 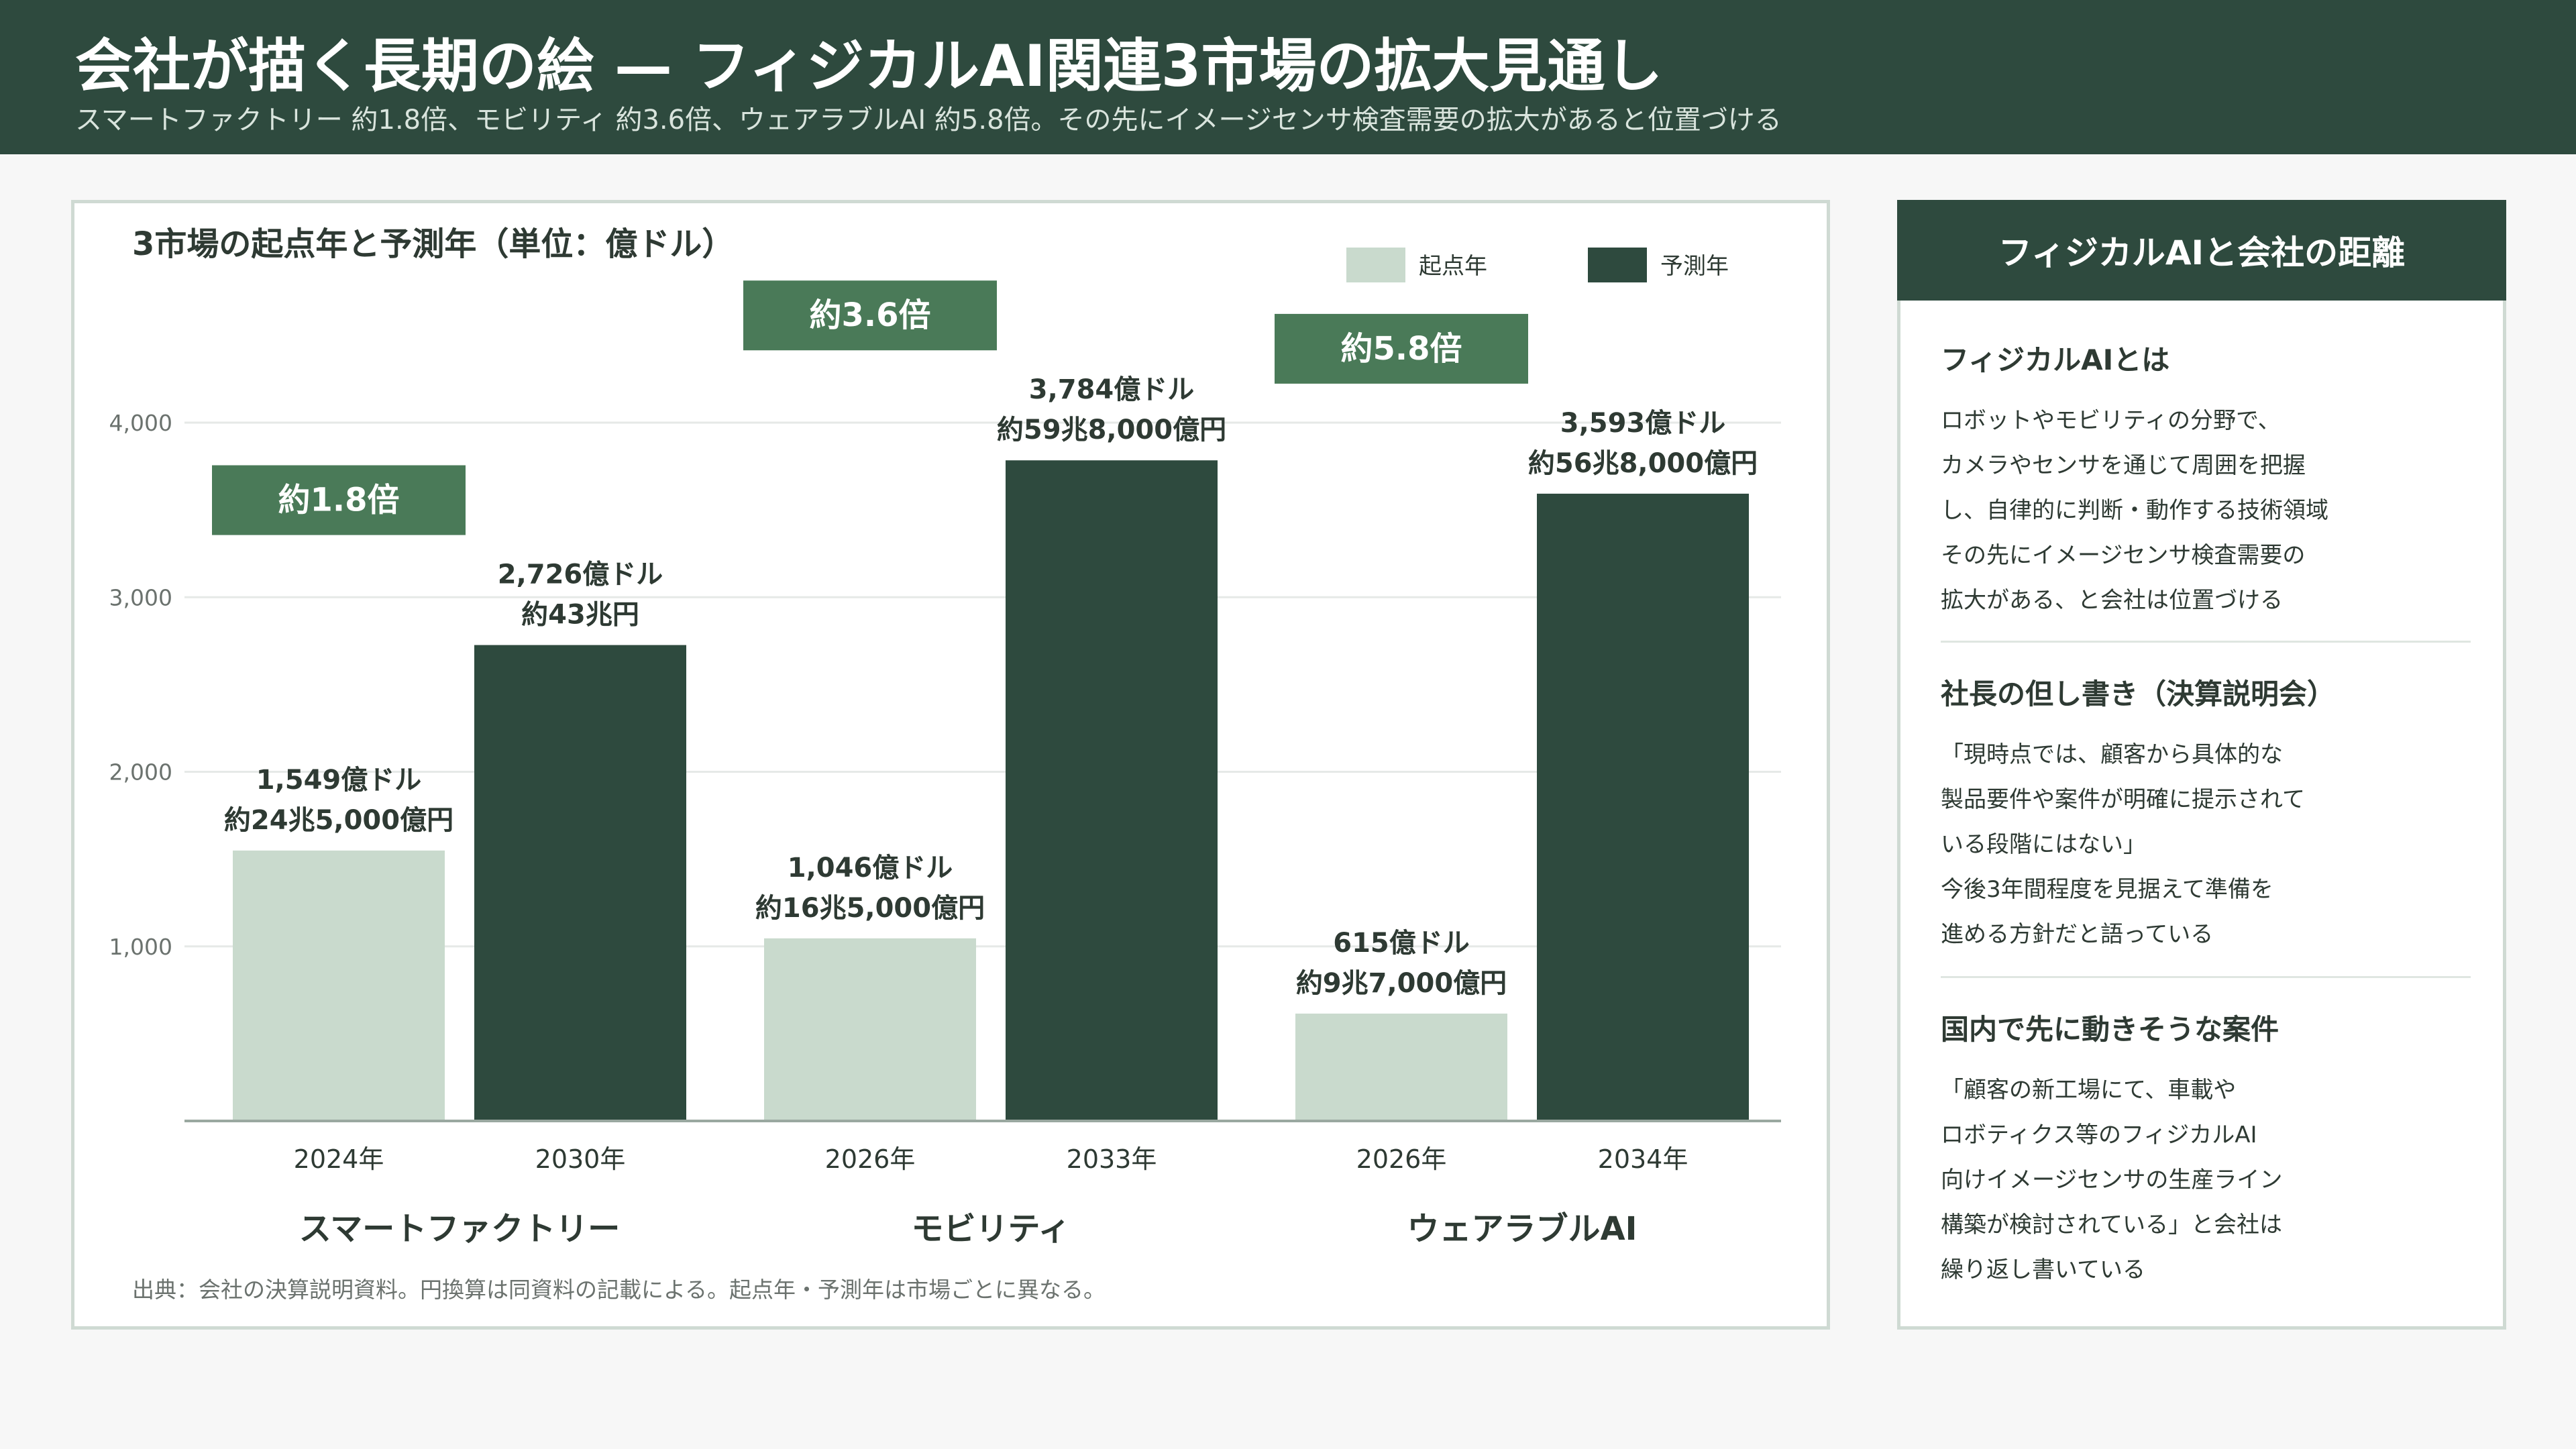 I want to click on bar-value-label: 1,046億ドル, so click(x=870, y=868).